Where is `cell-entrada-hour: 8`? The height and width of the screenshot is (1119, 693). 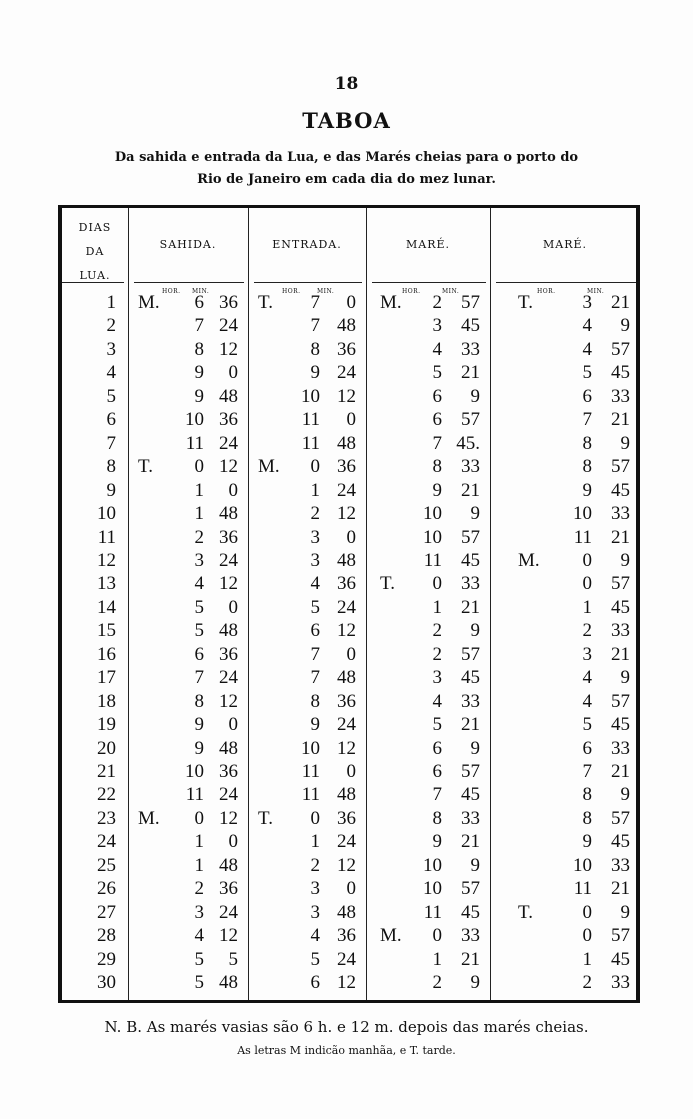 cell-entrada-hour: 8 is located at coordinates (315, 701).